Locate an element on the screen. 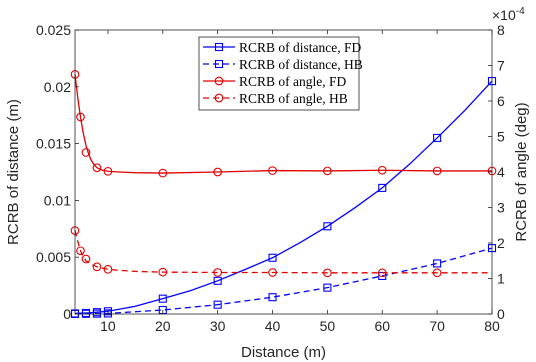 The width and height of the screenshot is (536, 362). y-left-tick-label: 0.02 is located at coordinates (57, 87).